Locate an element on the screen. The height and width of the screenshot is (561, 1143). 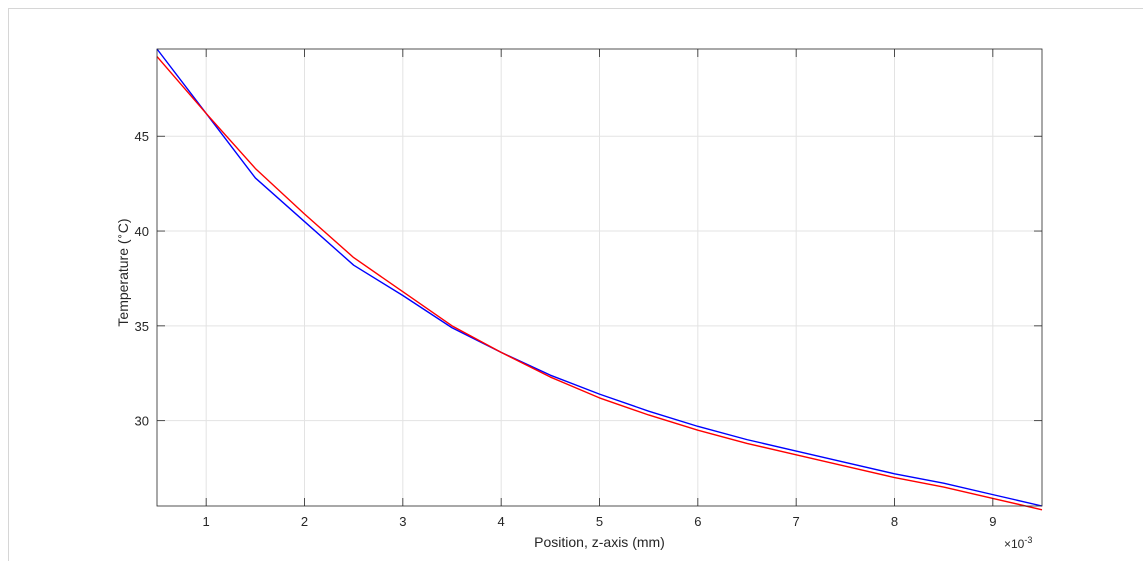
x-tick-label: 9 is located at coordinates (992, 521).